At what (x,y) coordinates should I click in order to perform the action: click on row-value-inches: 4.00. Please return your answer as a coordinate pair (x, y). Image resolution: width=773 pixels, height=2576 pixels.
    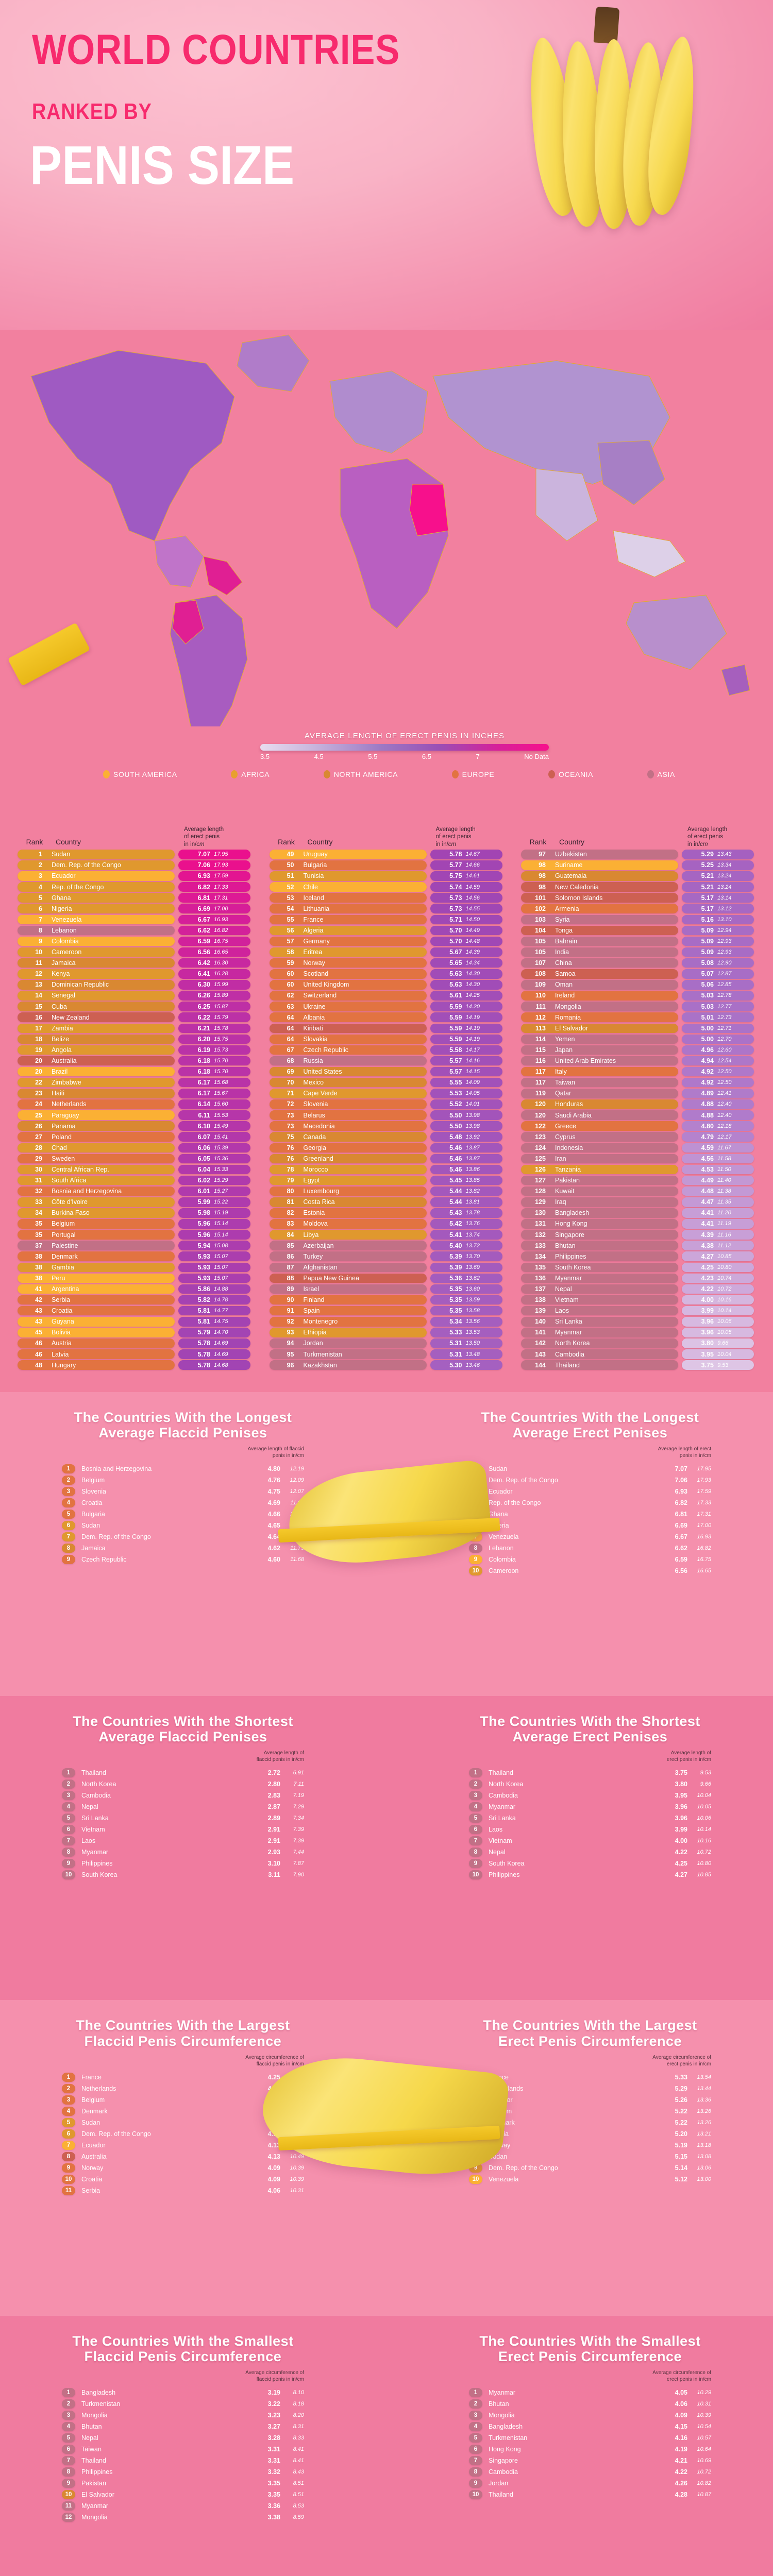
    Looking at the image, I should click on (707, 1300).